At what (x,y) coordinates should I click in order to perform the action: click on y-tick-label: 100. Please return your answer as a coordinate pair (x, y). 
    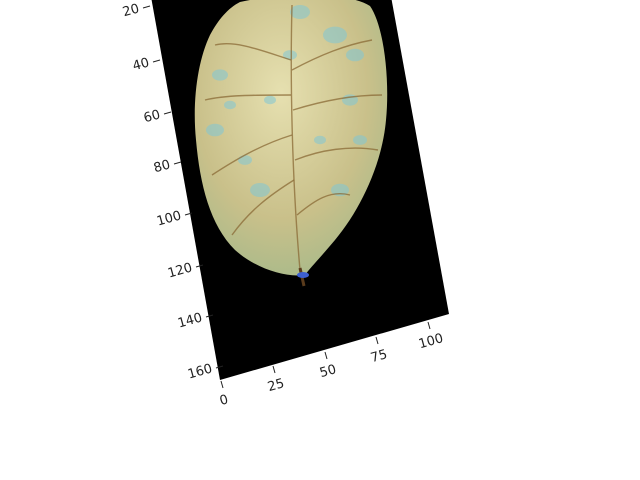
    Looking at the image, I should click on (169, 218).